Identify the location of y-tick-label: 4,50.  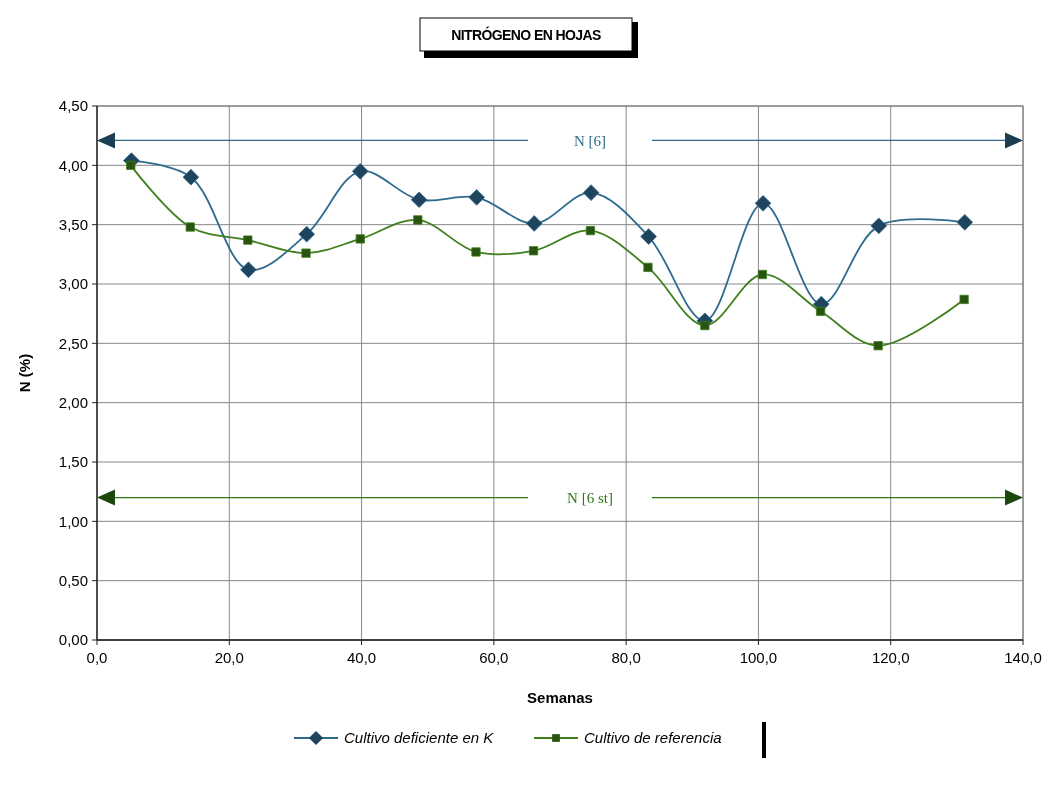
(73, 106).